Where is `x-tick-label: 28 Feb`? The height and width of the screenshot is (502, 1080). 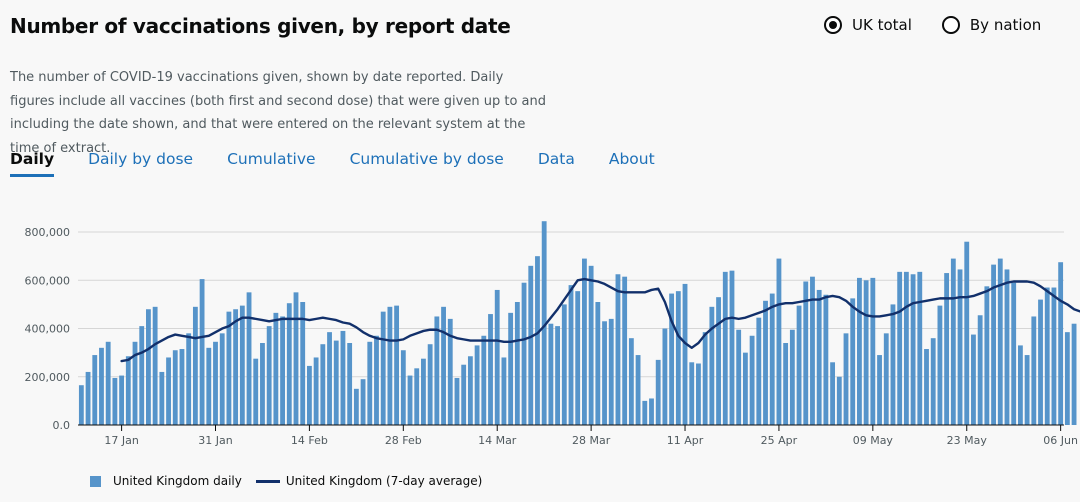
x-tick-label: 28 Feb is located at coordinates (403, 440).